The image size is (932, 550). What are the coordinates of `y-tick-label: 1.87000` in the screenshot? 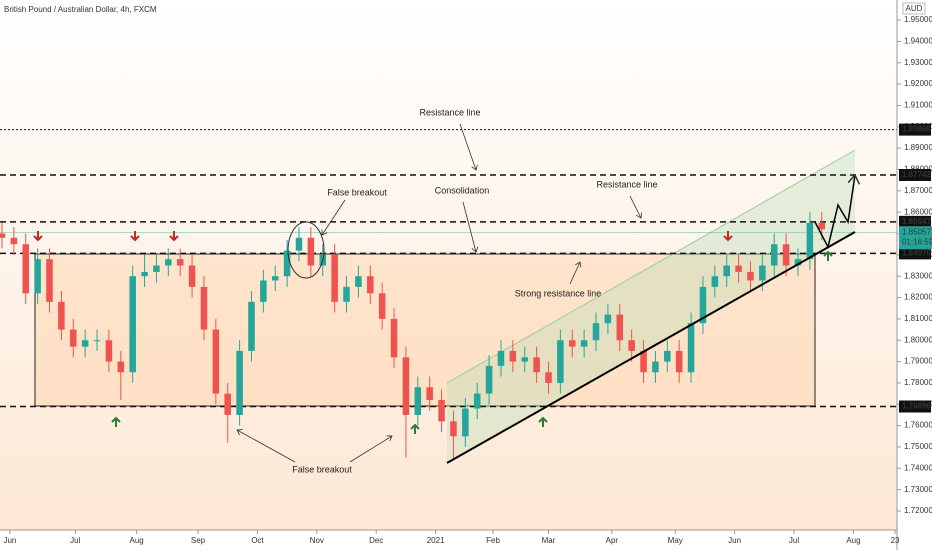 It's located at (918, 190).